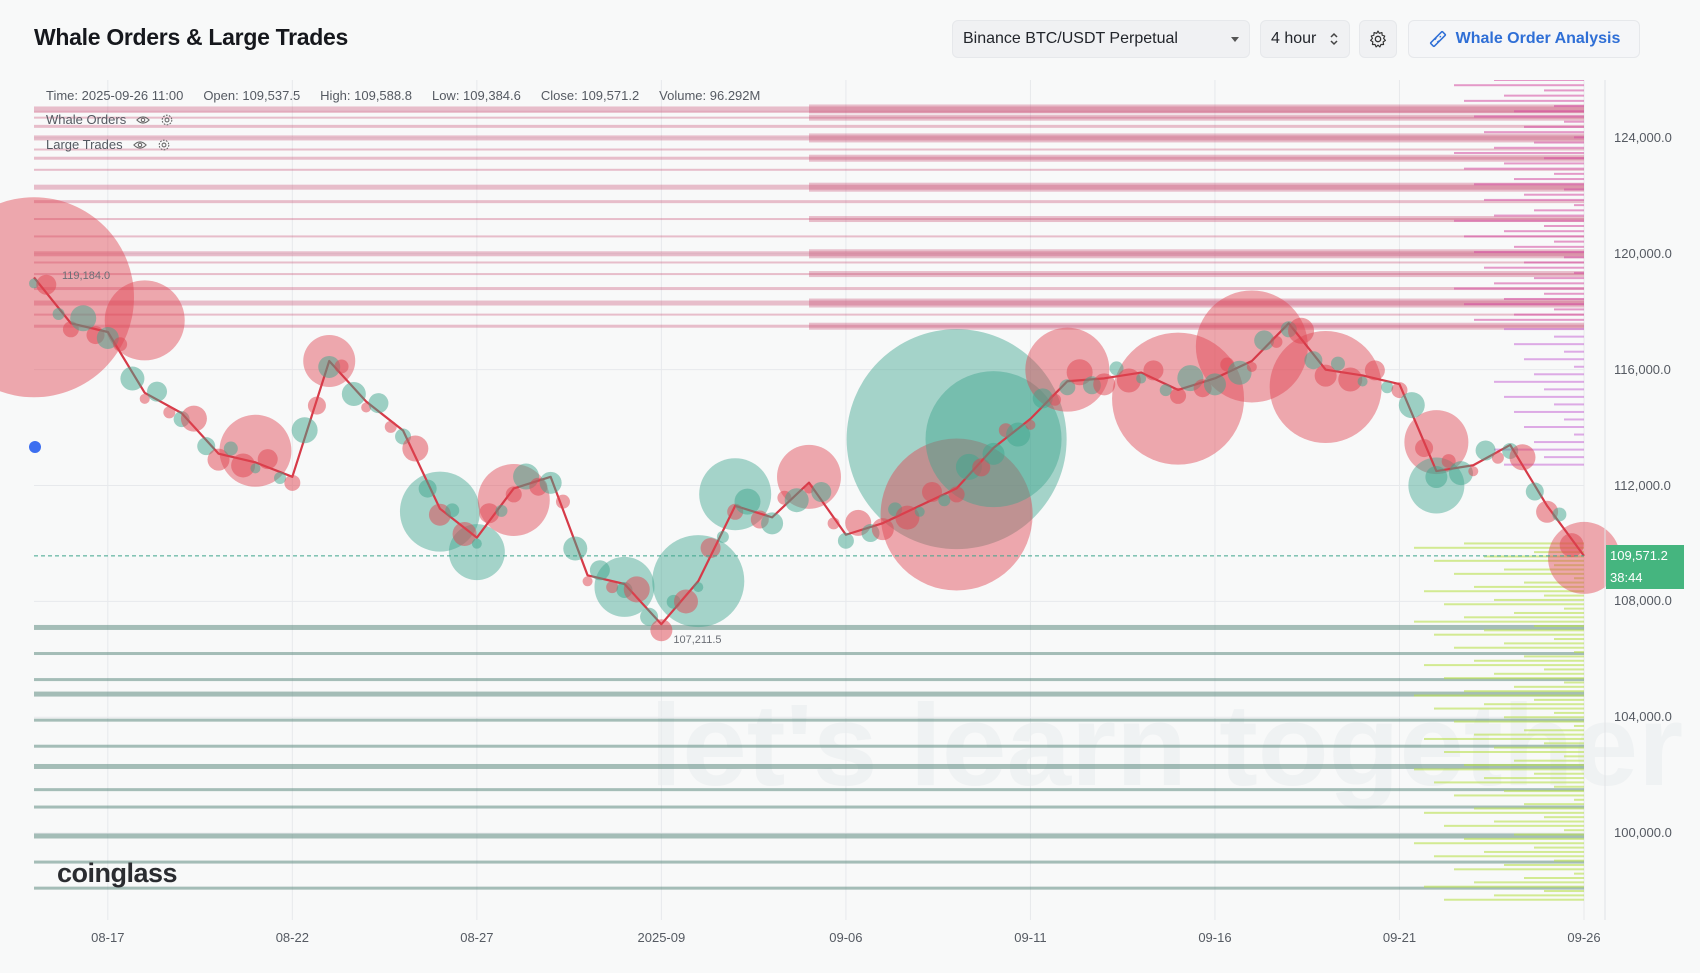  Describe the element at coordinates (35, 447) in the screenshot. I see `scroll-handle` at that location.